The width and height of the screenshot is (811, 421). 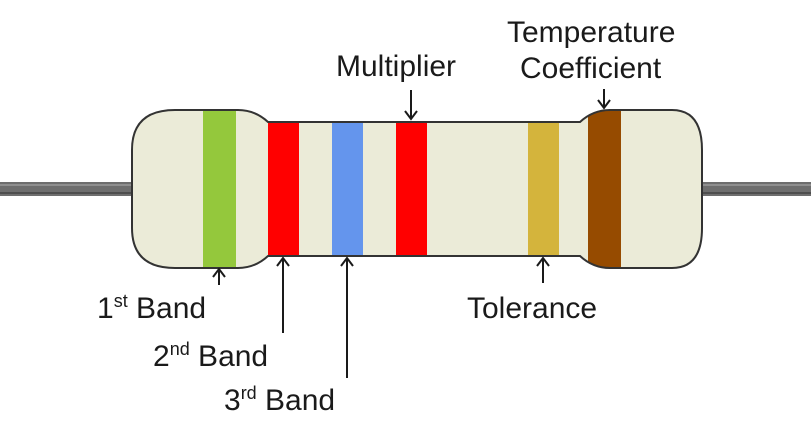 What do you see at coordinates (411, 105) in the screenshot?
I see `arrow-multiplier` at bounding box center [411, 105].